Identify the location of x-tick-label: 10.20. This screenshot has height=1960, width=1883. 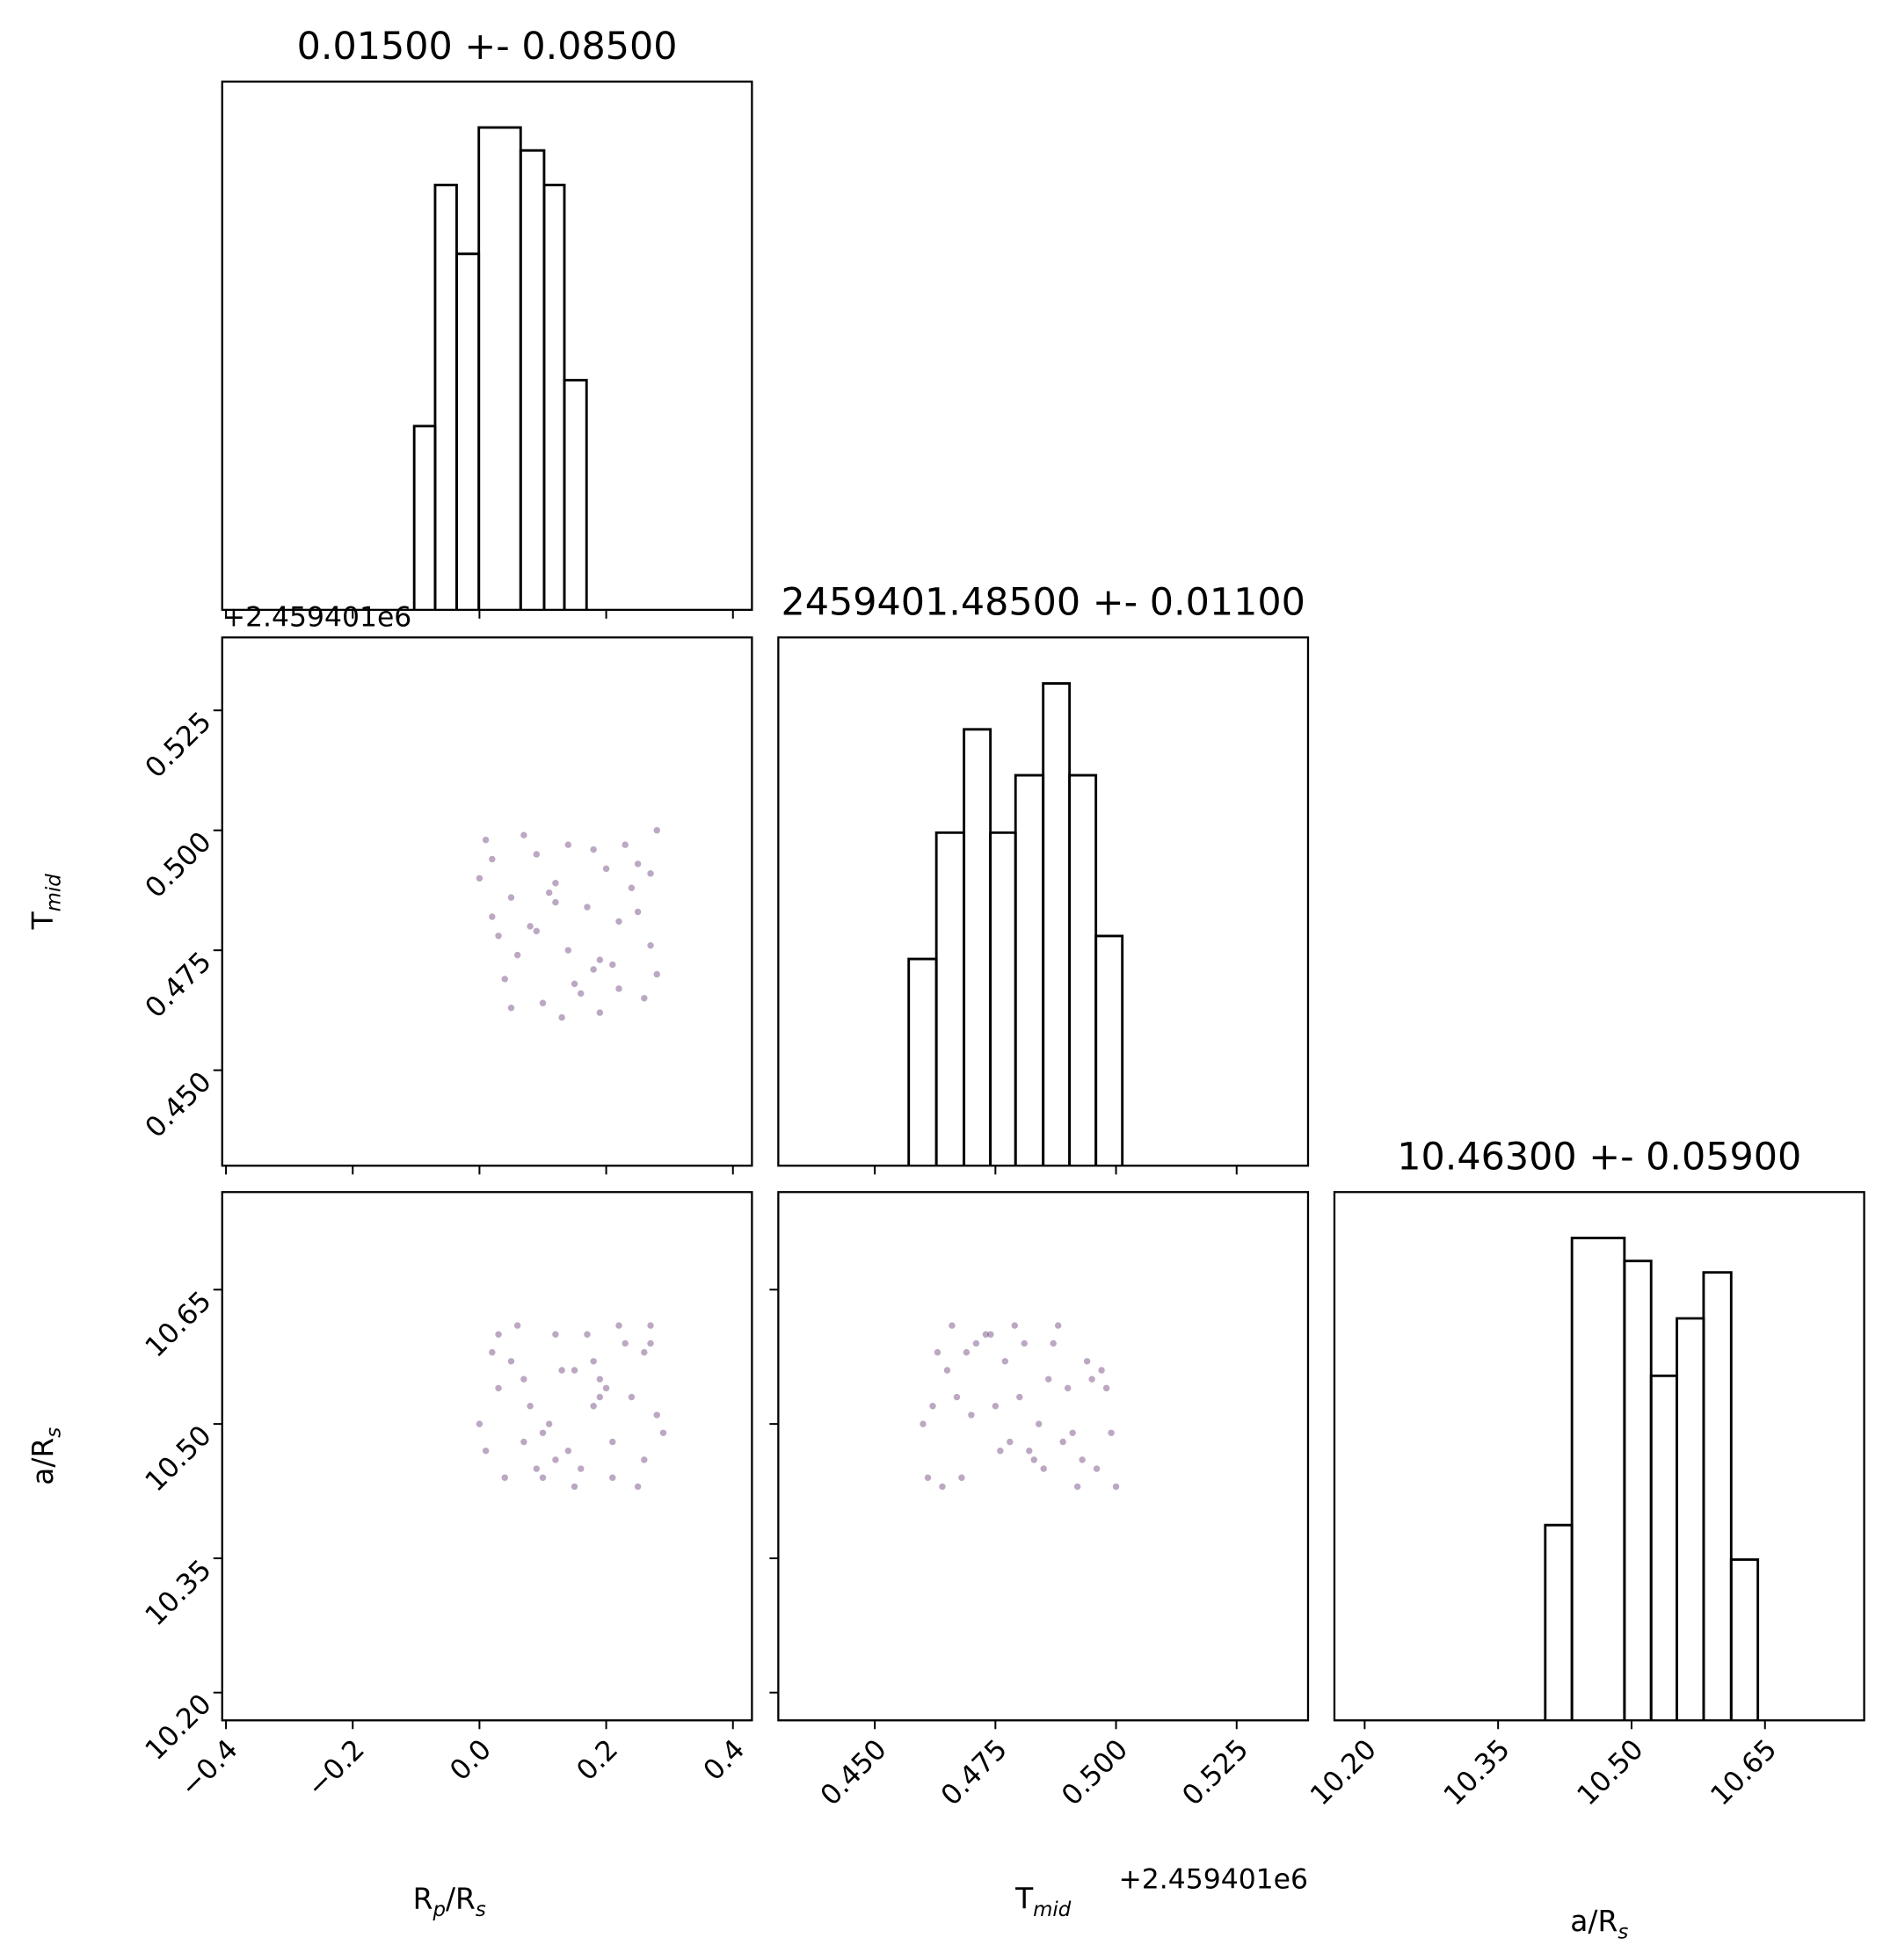
(1344, 1772).